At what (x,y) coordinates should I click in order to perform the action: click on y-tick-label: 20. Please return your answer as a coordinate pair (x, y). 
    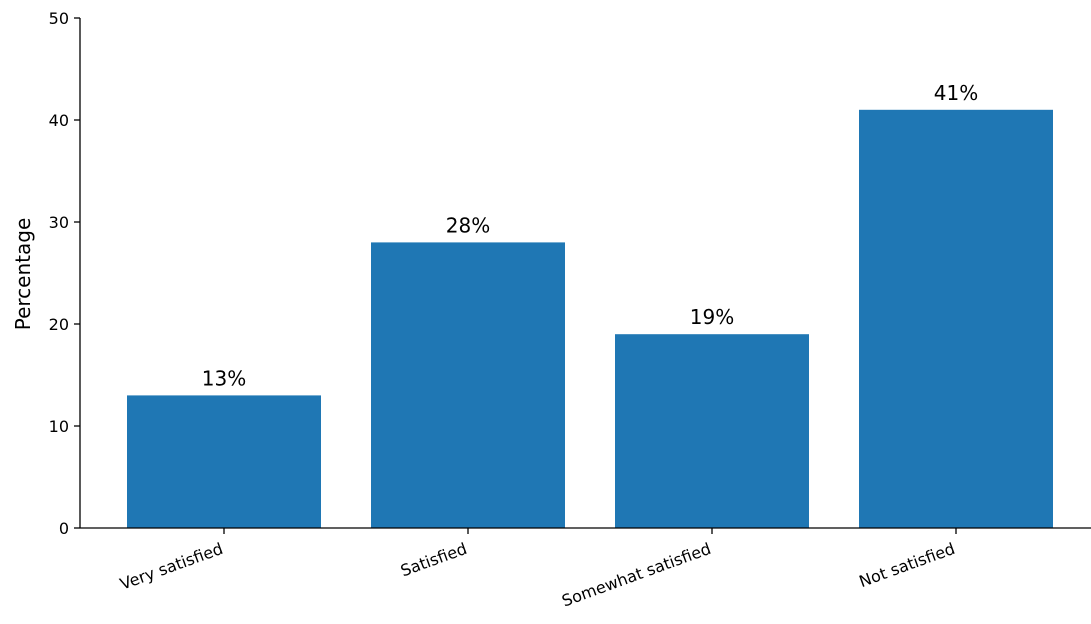
    Looking at the image, I should click on (59, 324).